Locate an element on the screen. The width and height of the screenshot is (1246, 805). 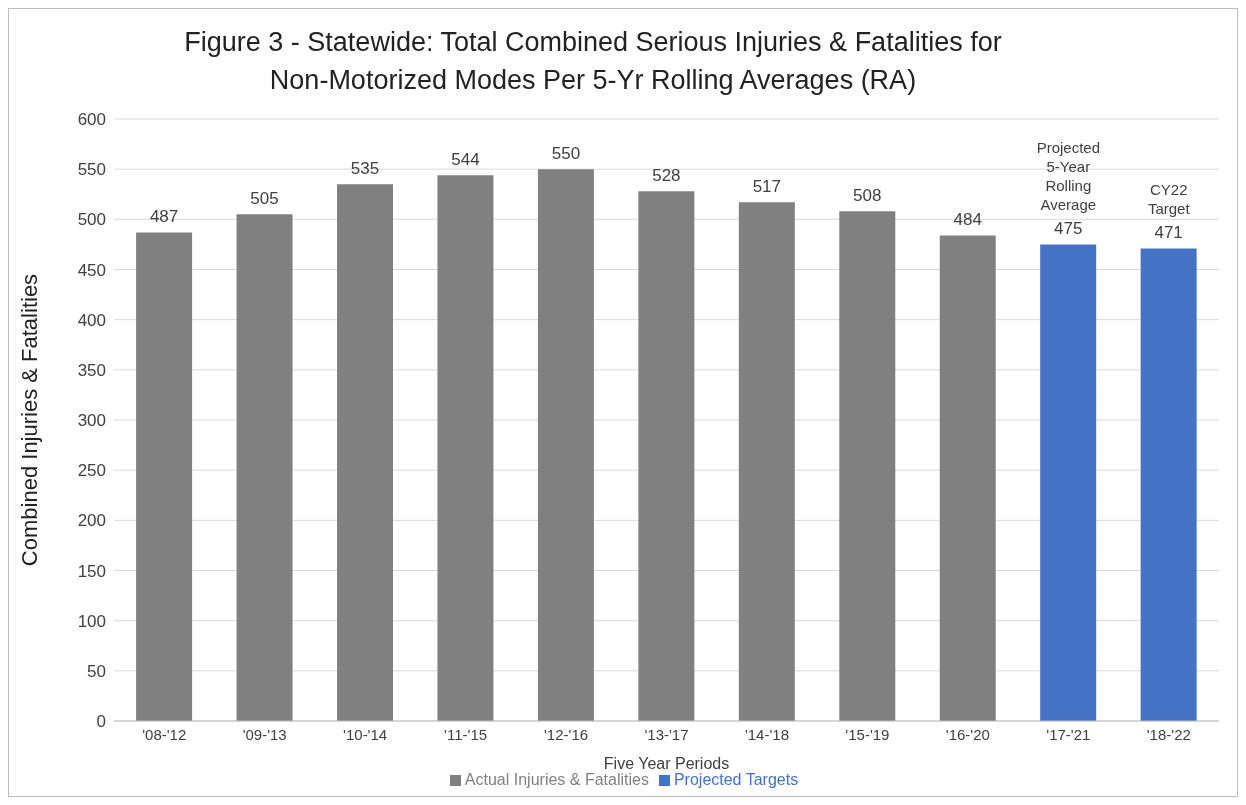
annotation: CY22 Target is located at coordinates (1169, 199).